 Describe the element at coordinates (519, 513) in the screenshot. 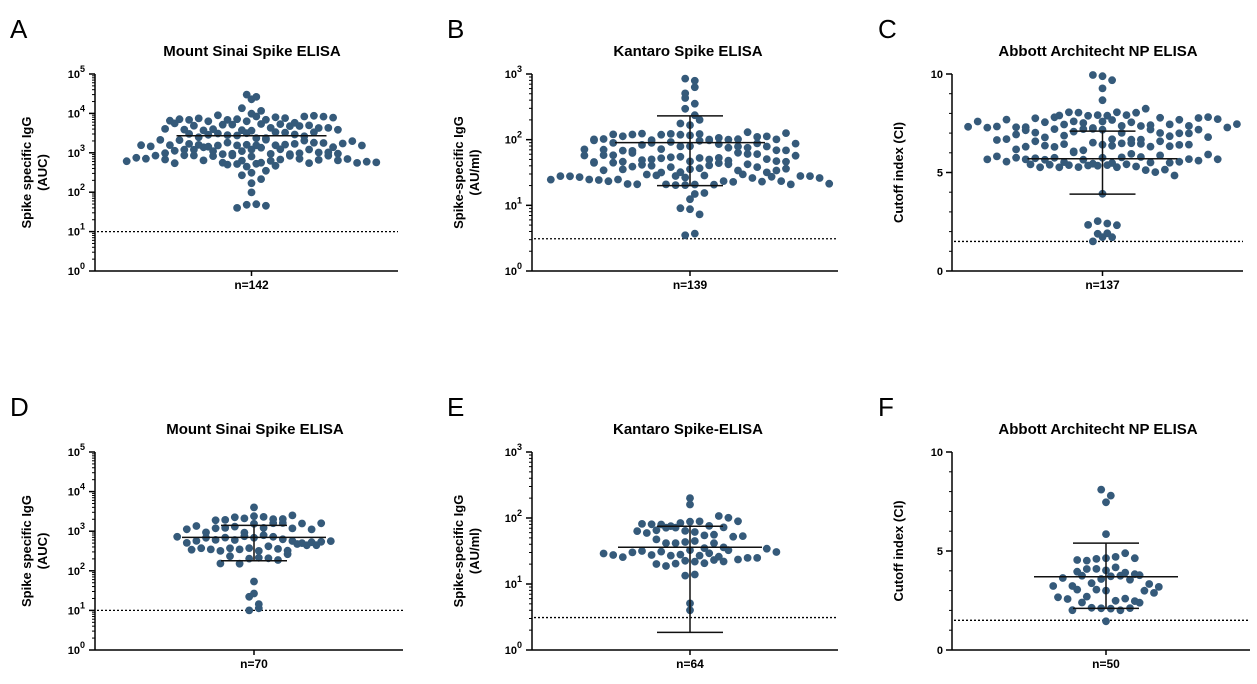

I see `y-tick-exponent: 2` at that location.